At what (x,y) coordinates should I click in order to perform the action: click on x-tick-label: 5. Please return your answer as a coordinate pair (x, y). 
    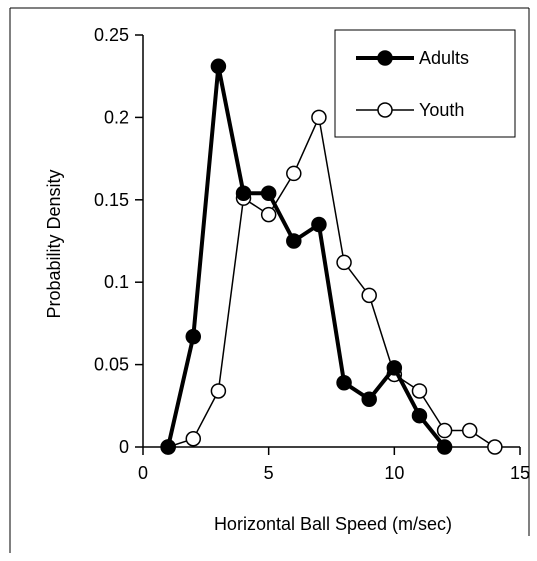
    Looking at the image, I should click on (269, 473).